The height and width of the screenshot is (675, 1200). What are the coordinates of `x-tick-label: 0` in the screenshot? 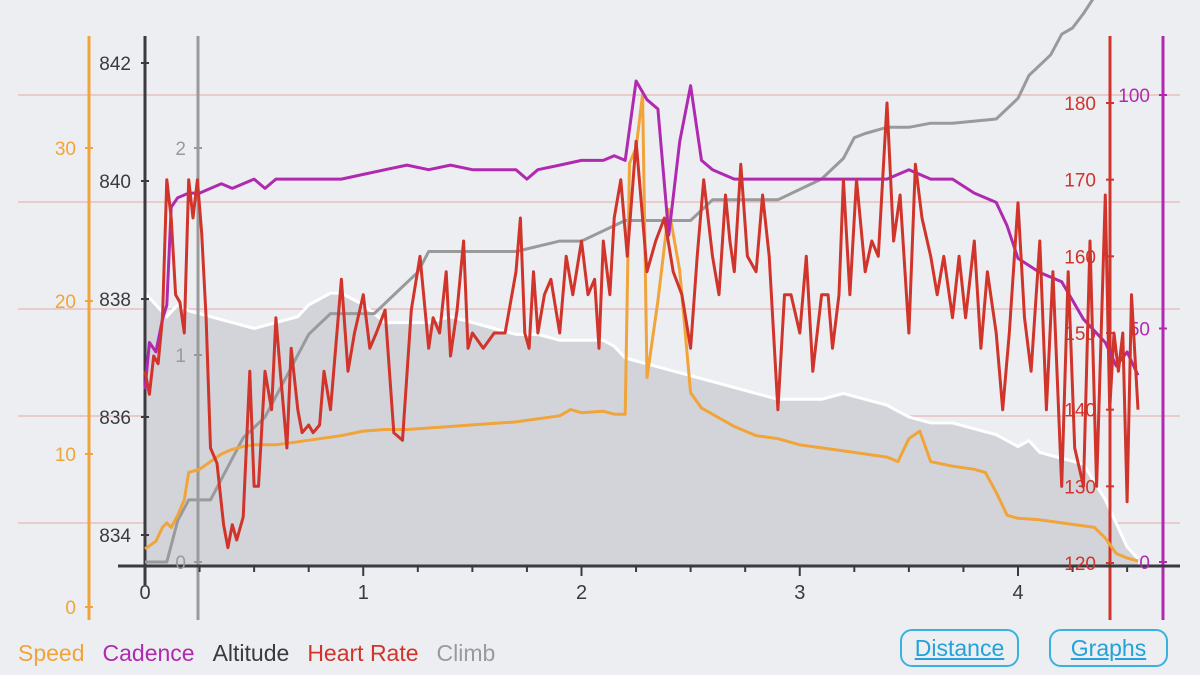 It's located at (144, 593).